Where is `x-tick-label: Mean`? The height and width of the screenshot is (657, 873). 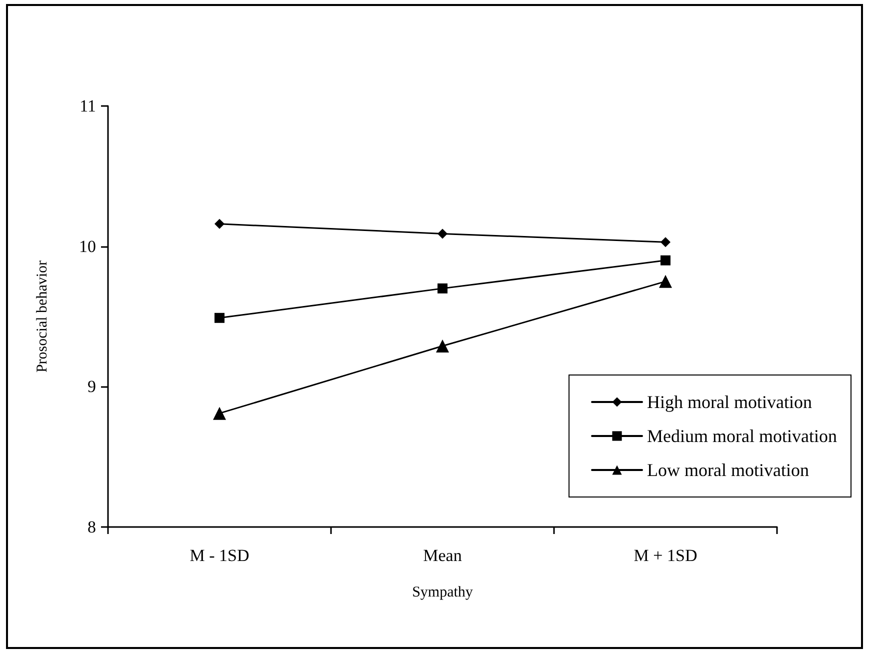 x-tick-label: Mean is located at coordinates (442, 555).